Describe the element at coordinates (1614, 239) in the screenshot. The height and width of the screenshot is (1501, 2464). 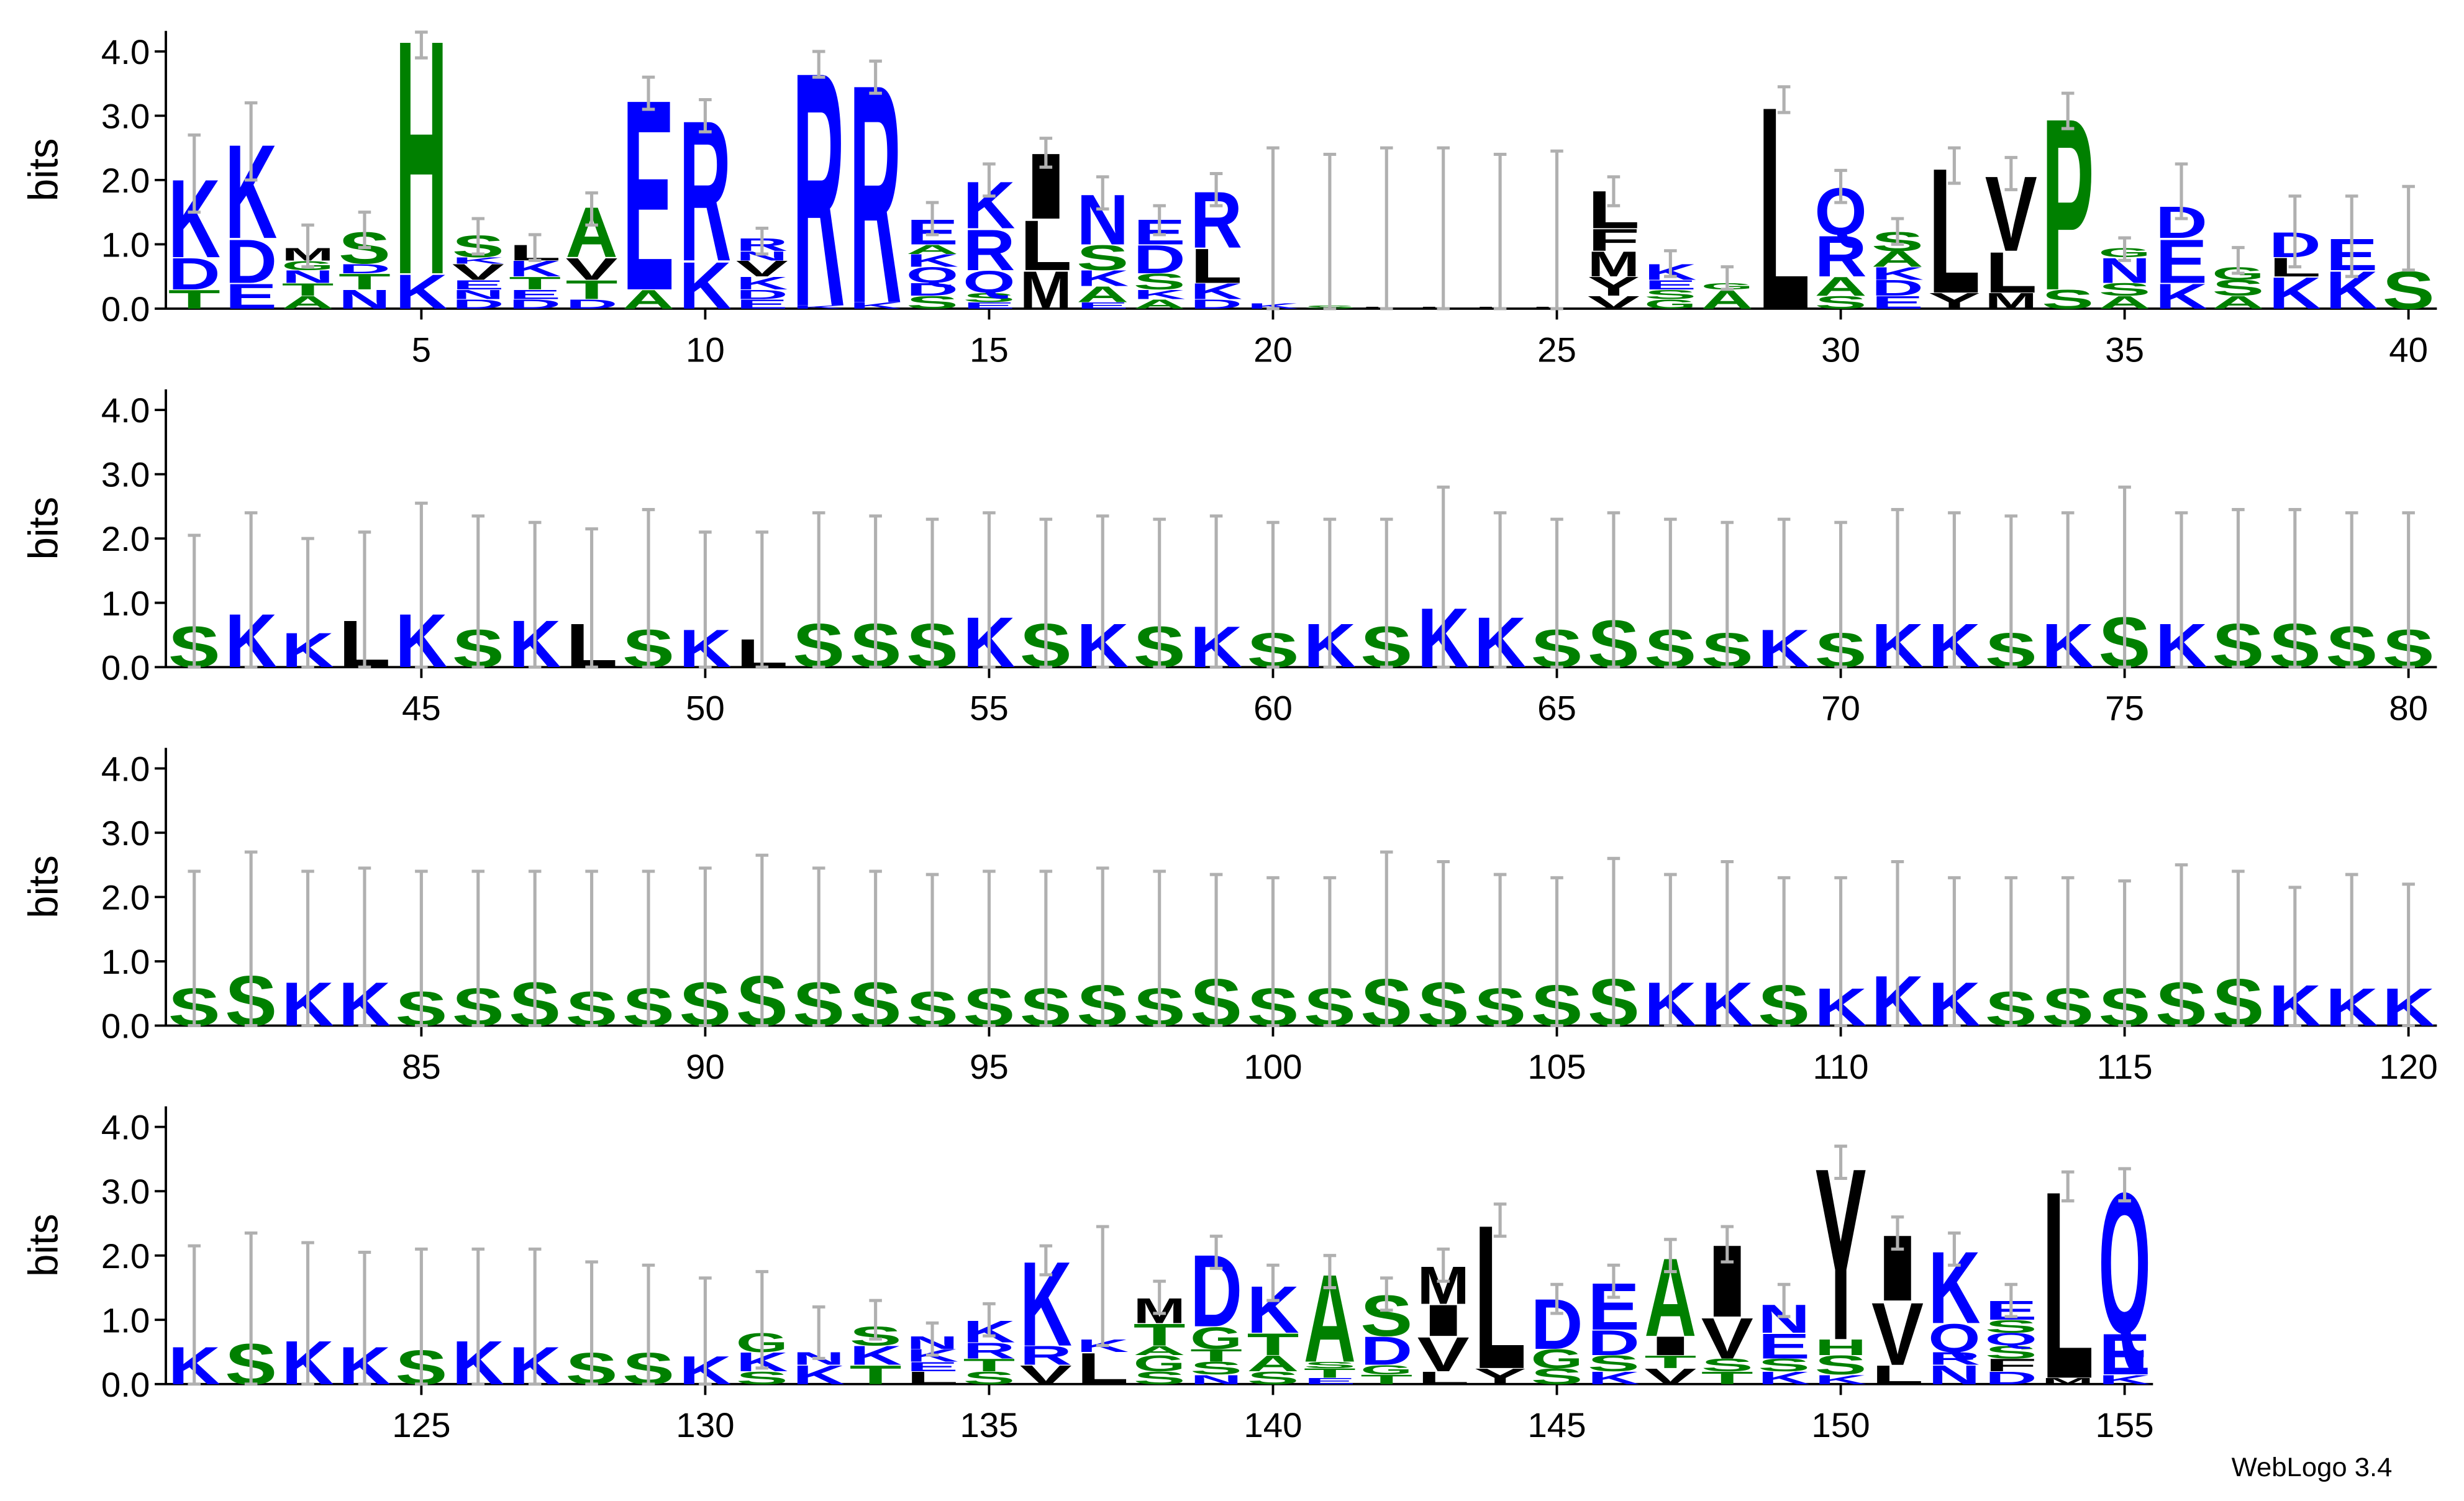
I see `logo-letter: F` at that location.